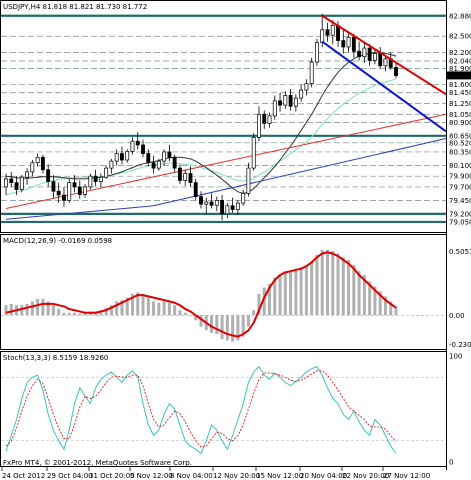 The height and width of the screenshot is (480, 471). What do you see at coordinates (460, 53) in the screenshot?
I see `price-label: 82.200` at bounding box center [460, 53].